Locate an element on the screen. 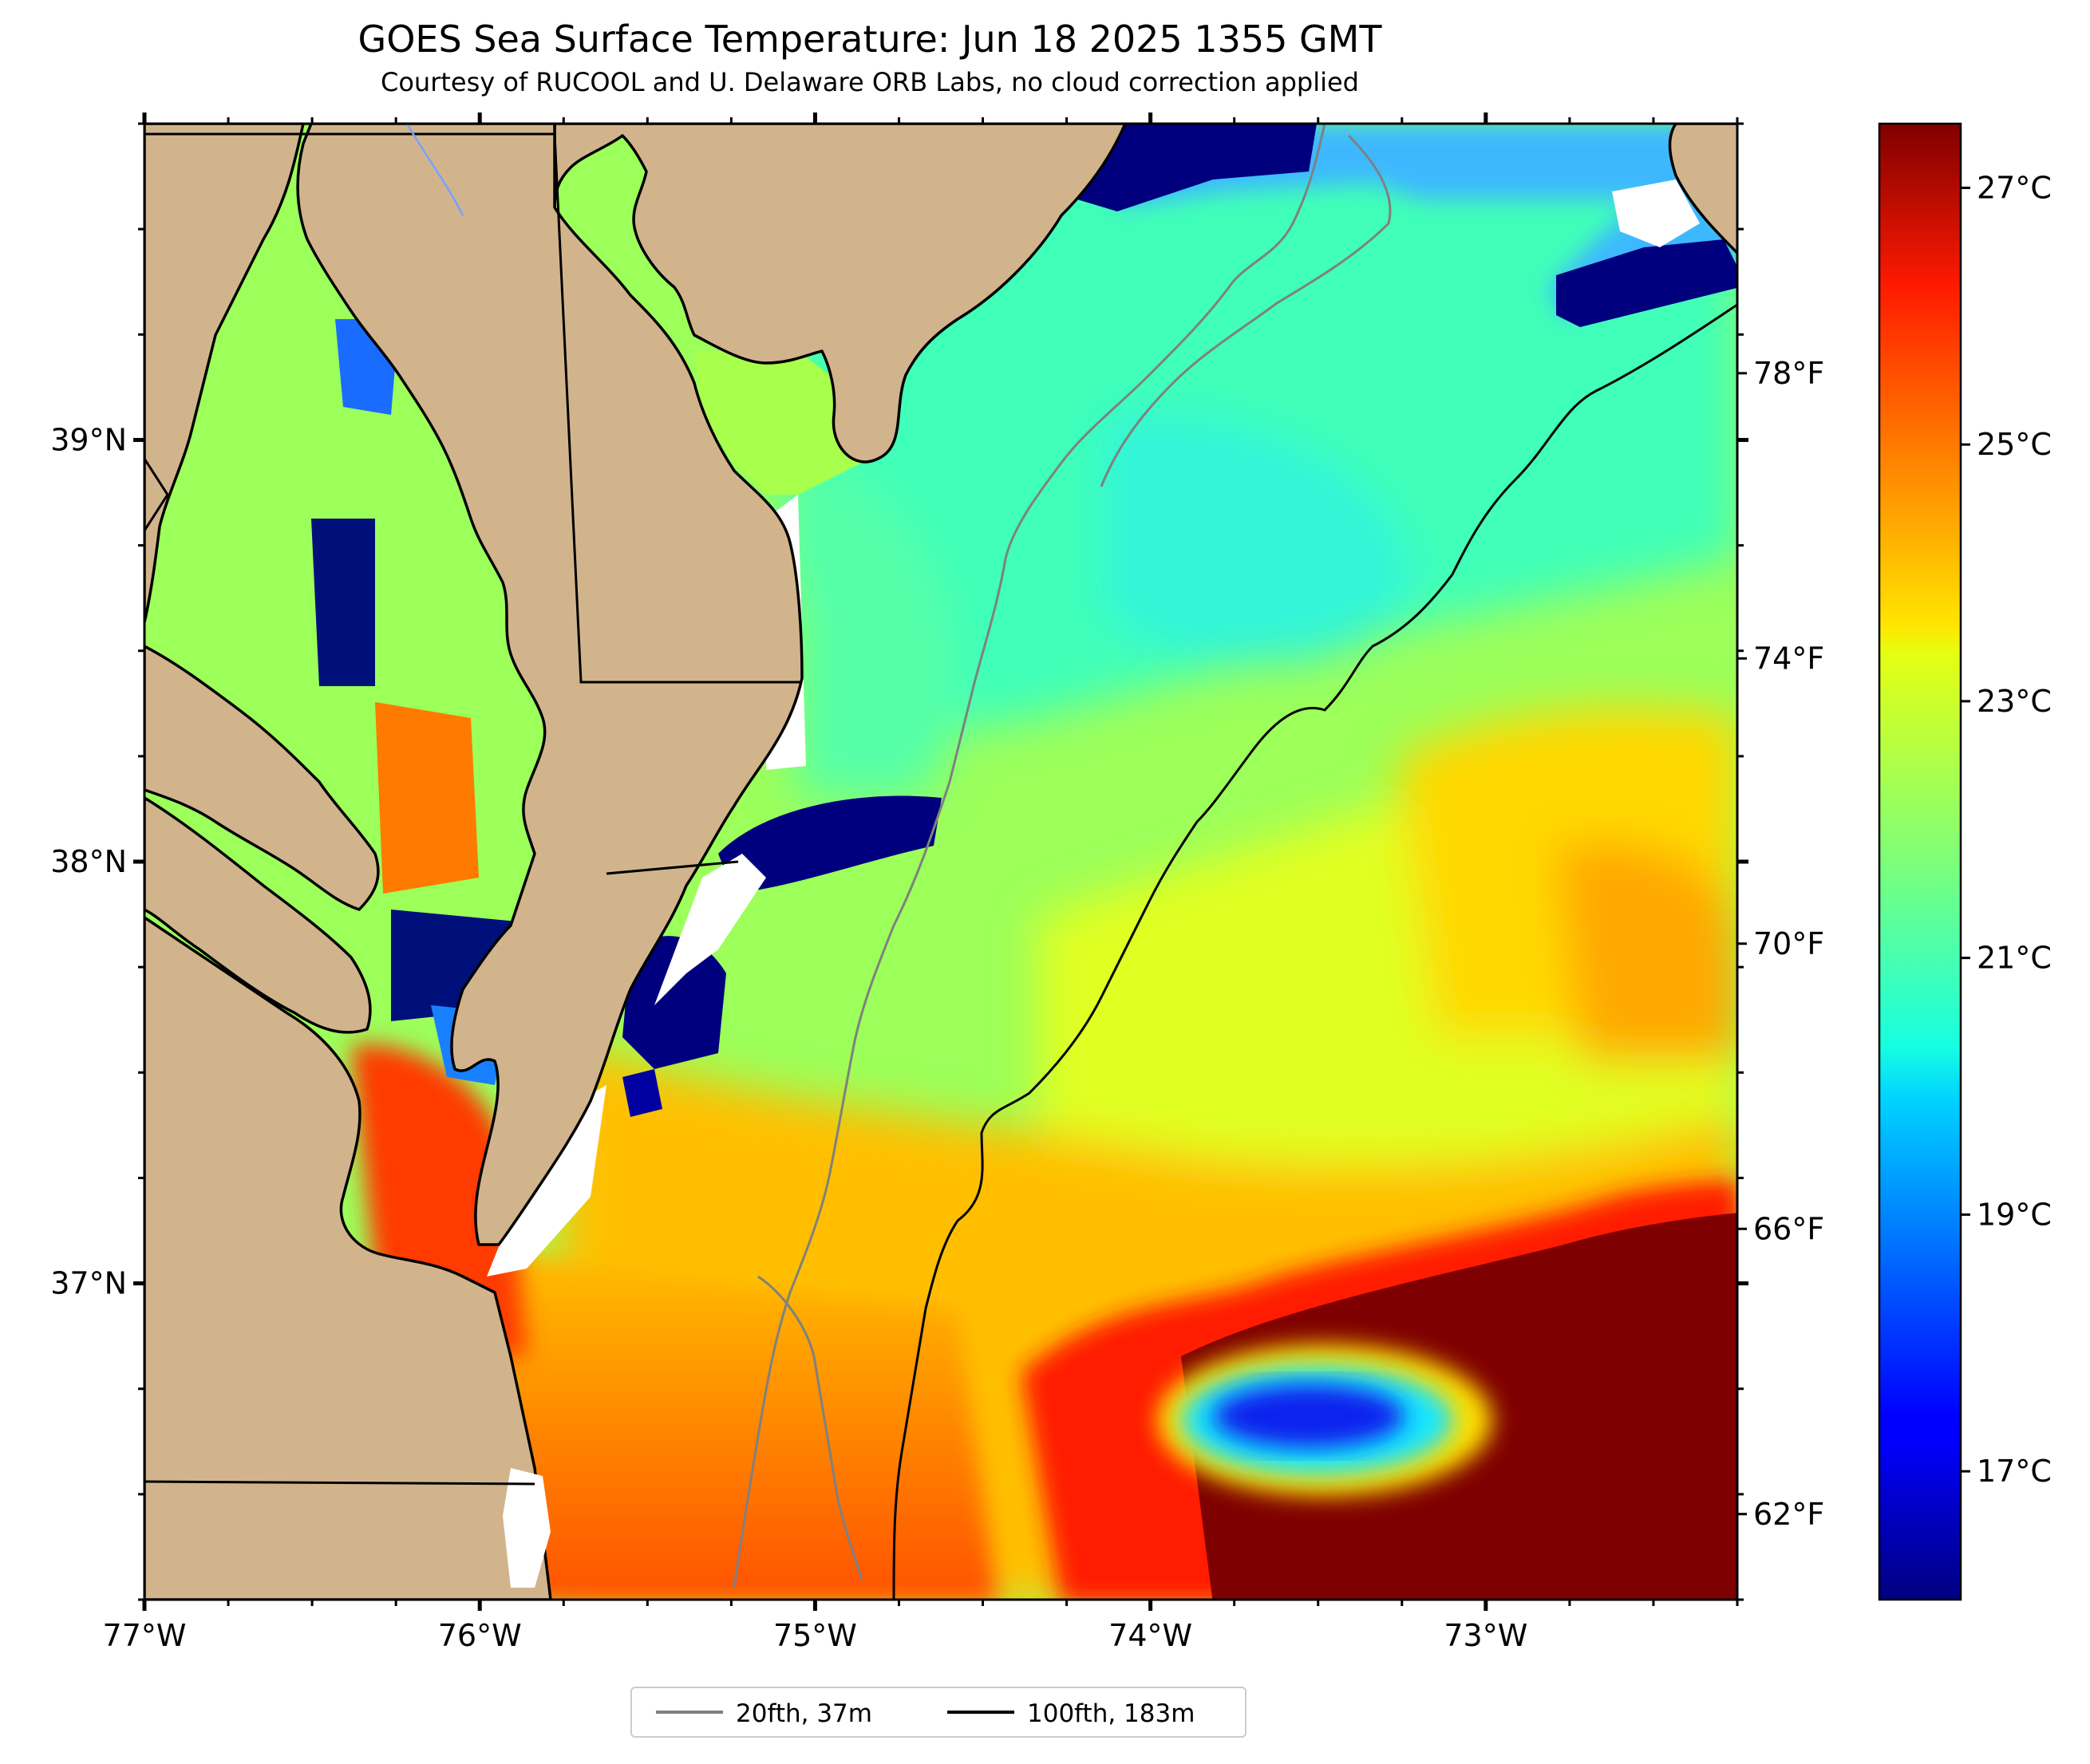  celsius-tick-label: 25°C is located at coordinates (2014, 444).